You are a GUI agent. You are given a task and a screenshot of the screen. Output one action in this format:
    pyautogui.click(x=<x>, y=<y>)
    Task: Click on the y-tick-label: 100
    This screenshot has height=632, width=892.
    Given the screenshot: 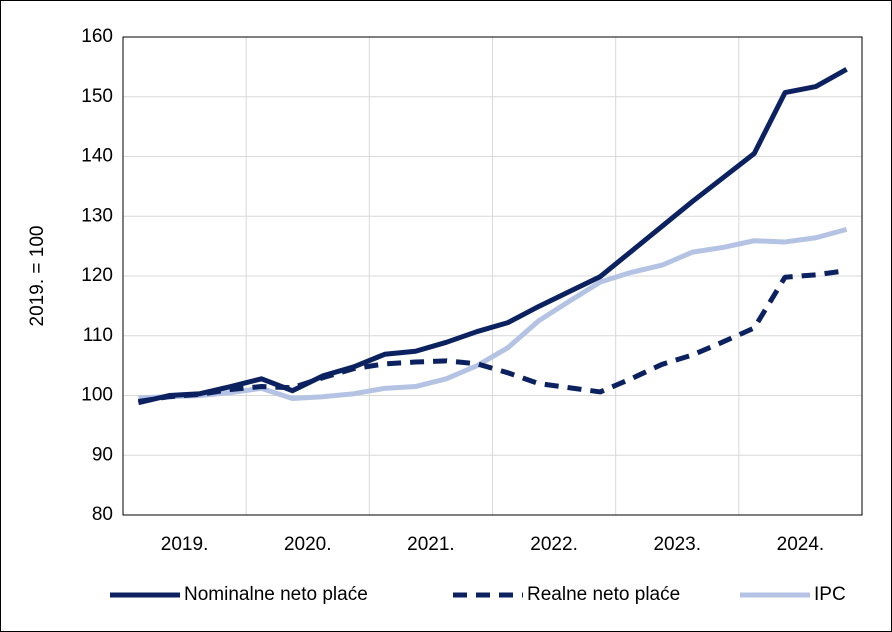 What is the action you would take?
    pyautogui.click(x=97, y=395)
    